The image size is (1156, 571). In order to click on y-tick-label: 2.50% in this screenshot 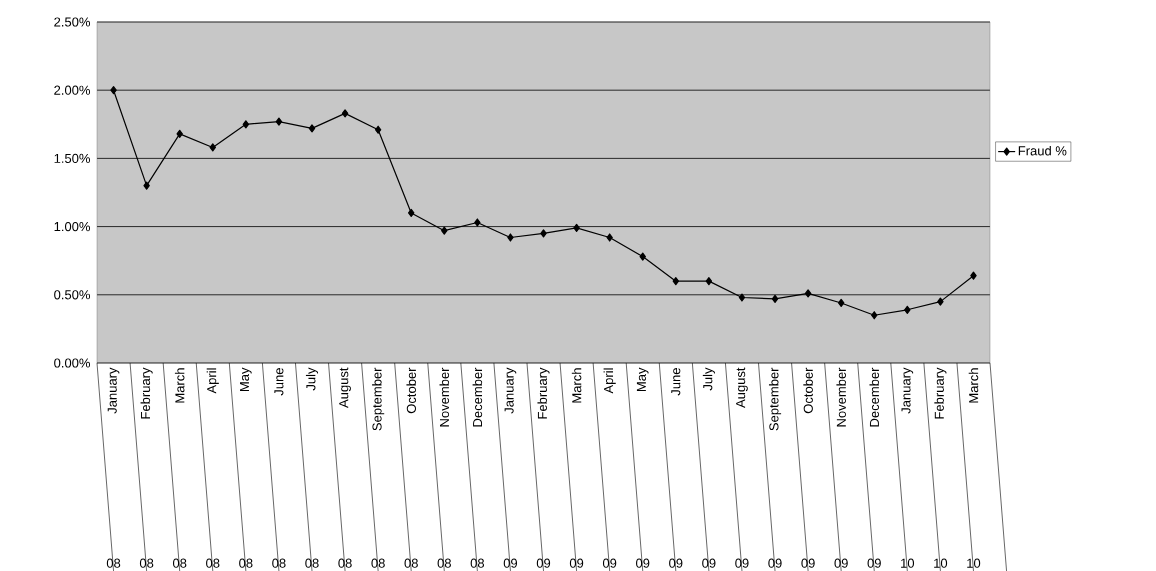, I will do `click(72, 22)`.